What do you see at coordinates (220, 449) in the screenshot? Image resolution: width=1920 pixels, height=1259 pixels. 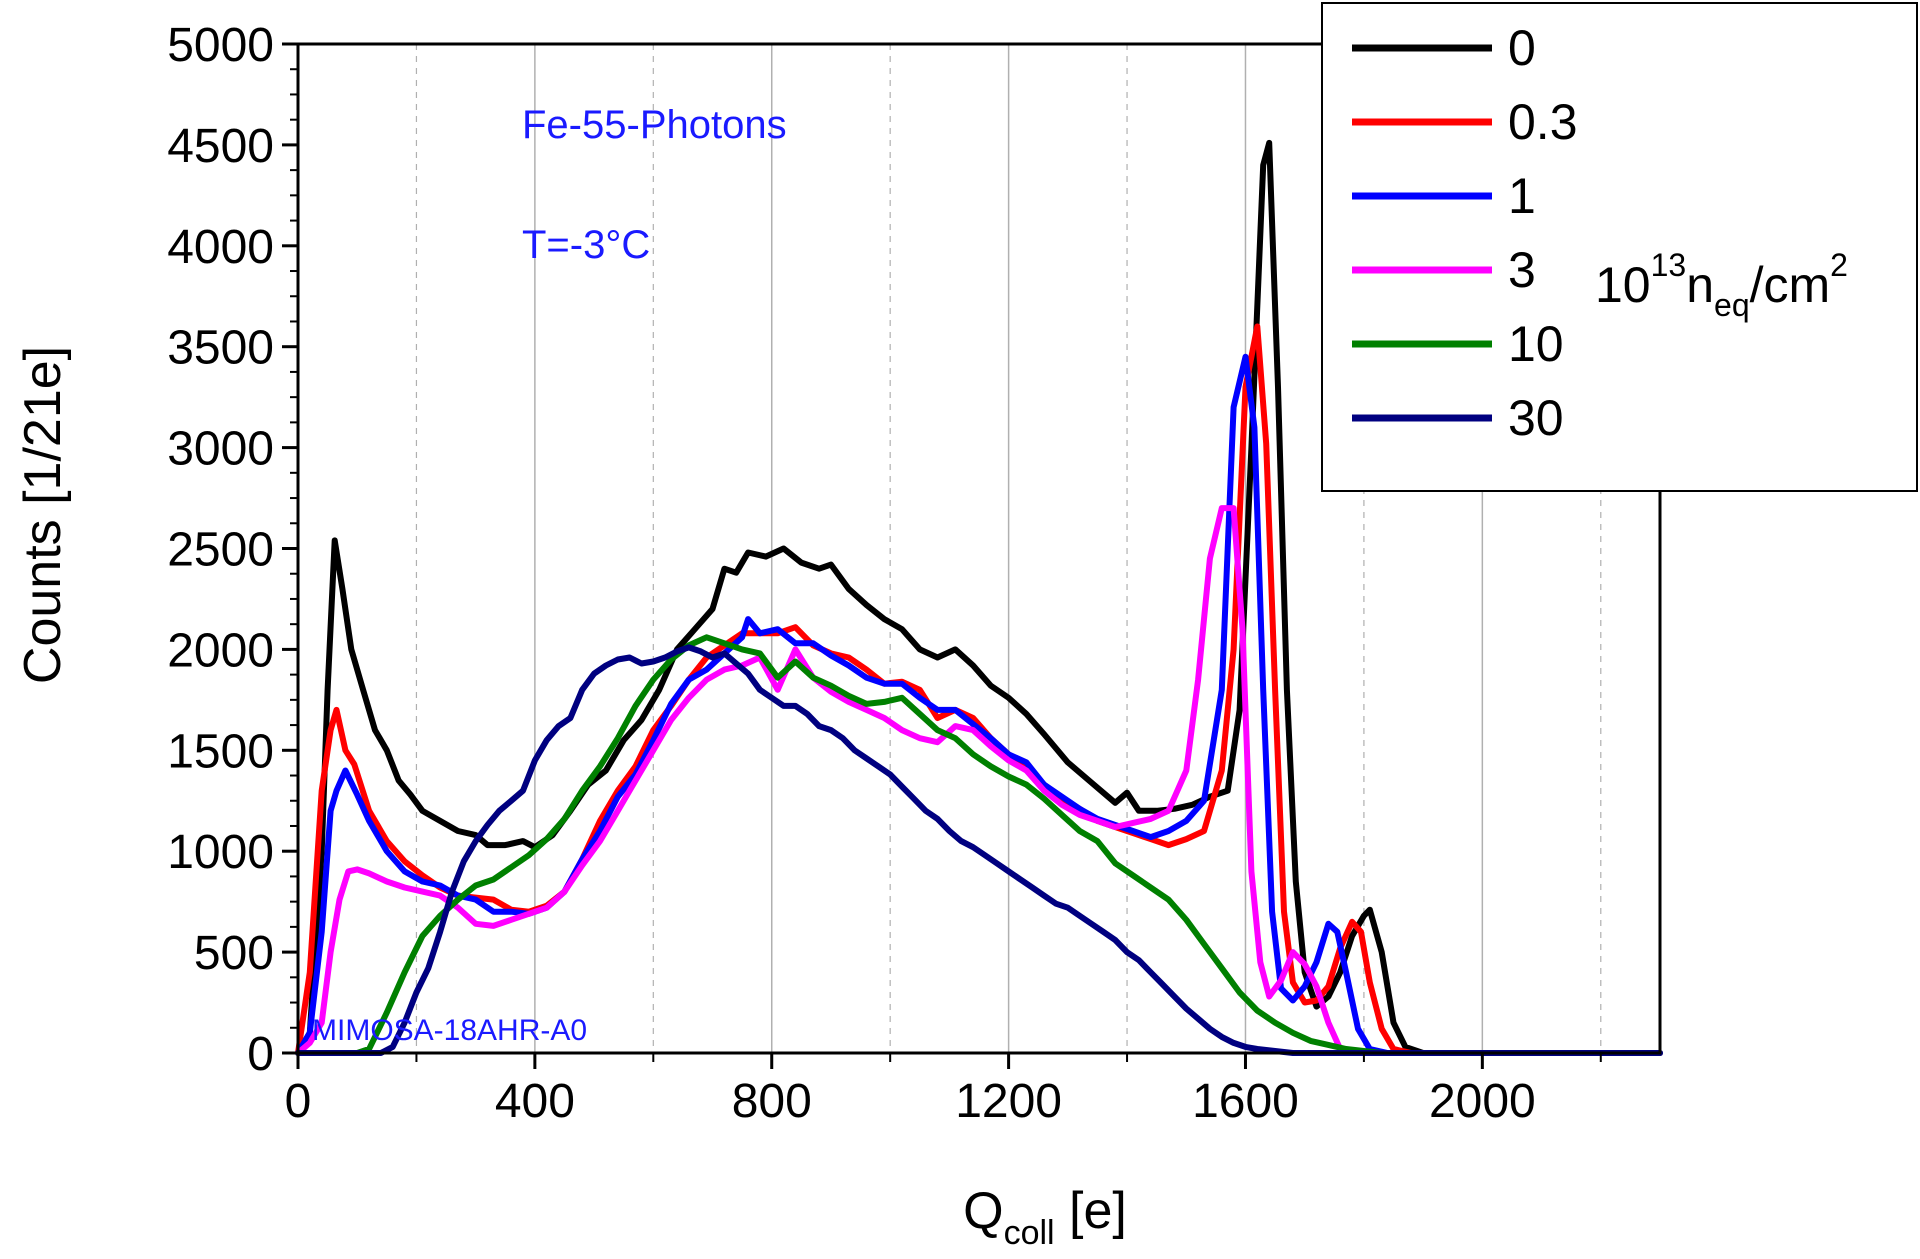 I see `y-tick-label: 3000` at bounding box center [220, 449].